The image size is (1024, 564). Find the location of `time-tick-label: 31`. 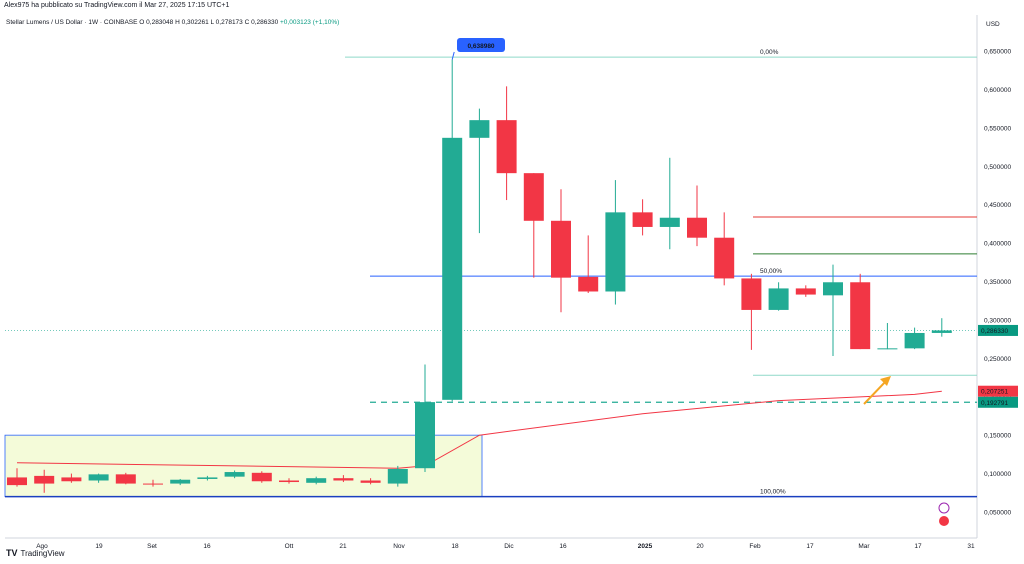

time-tick-label: 31 is located at coordinates (971, 546).